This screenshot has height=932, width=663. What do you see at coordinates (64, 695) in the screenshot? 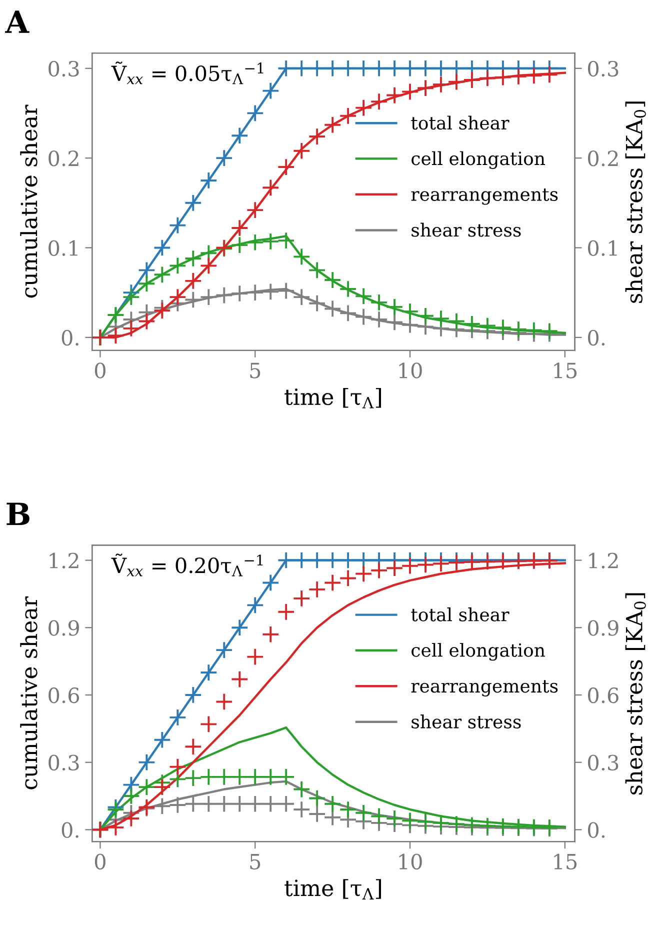
I see `y-tick-label: 0.6` at bounding box center [64, 695].